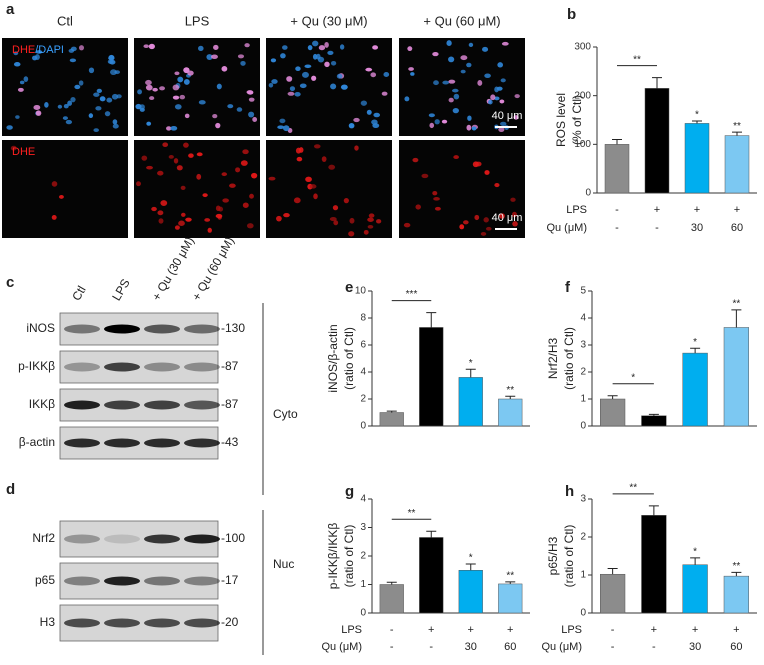 This screenshot has height=665, width=764. I want to click on y-tick-label: 3, so click(583, 345).